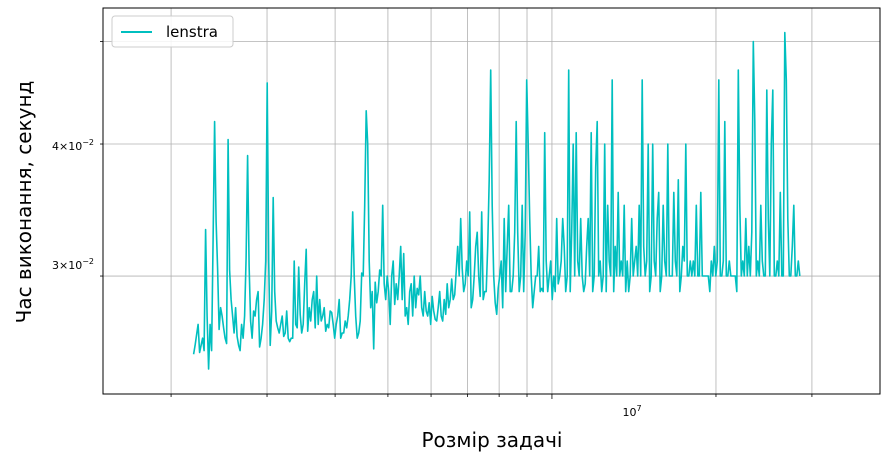 The image size is (890, 461). Describe the element at coordinates (73, 264) in the screenshot. I see `y-tick-label-3e-2: 3×10⁻²` at that location.